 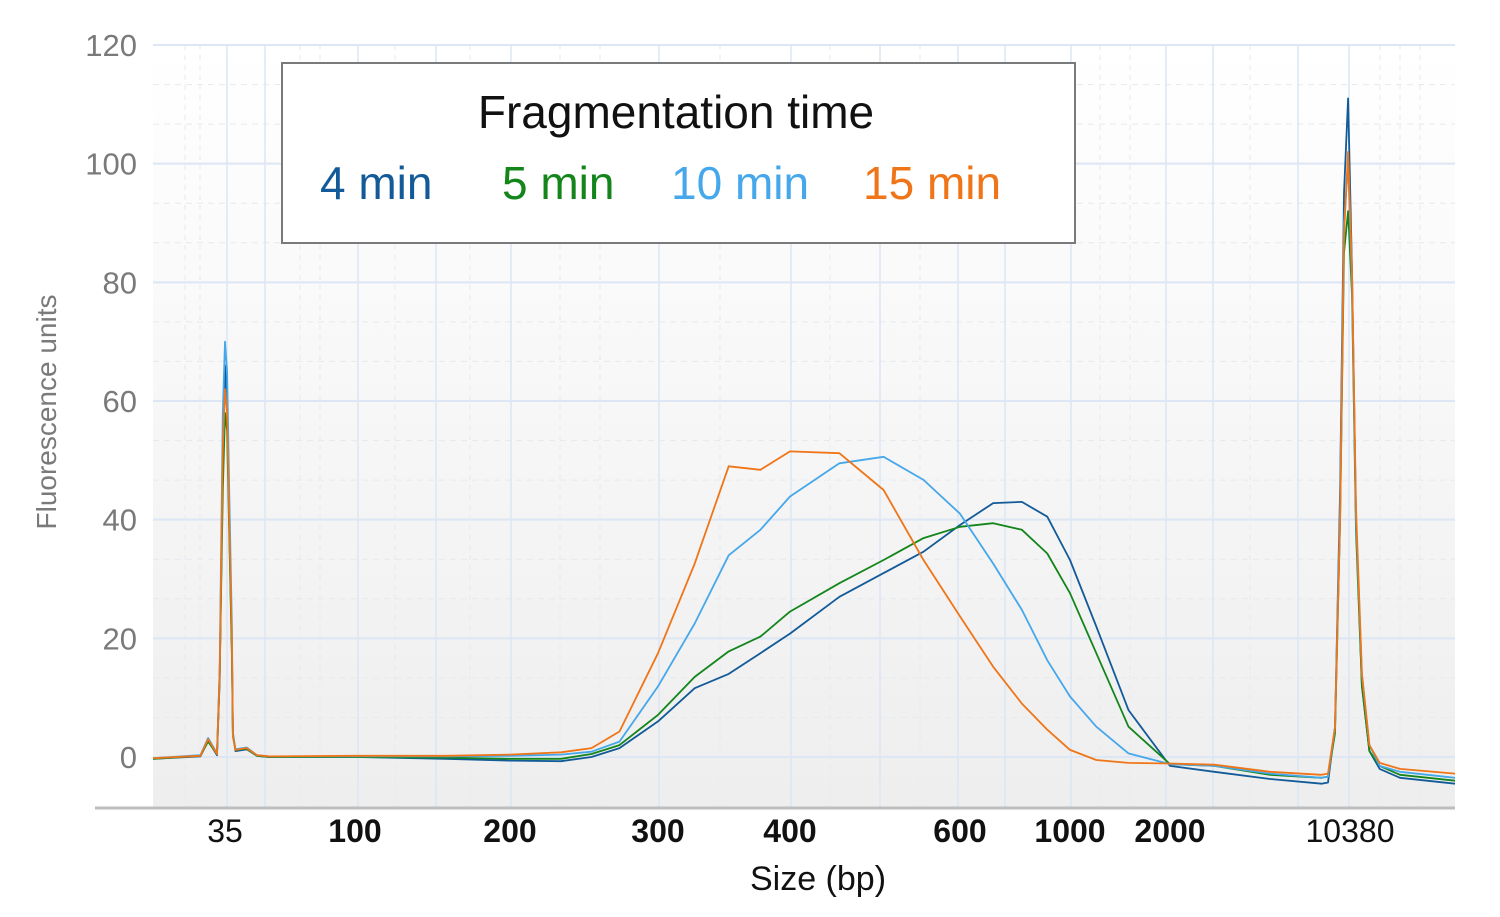 What do you see at coordinates (1350, 831) in the screenshot?
I see `x-tick-label: 10380` at bounding box center [1350, 831].